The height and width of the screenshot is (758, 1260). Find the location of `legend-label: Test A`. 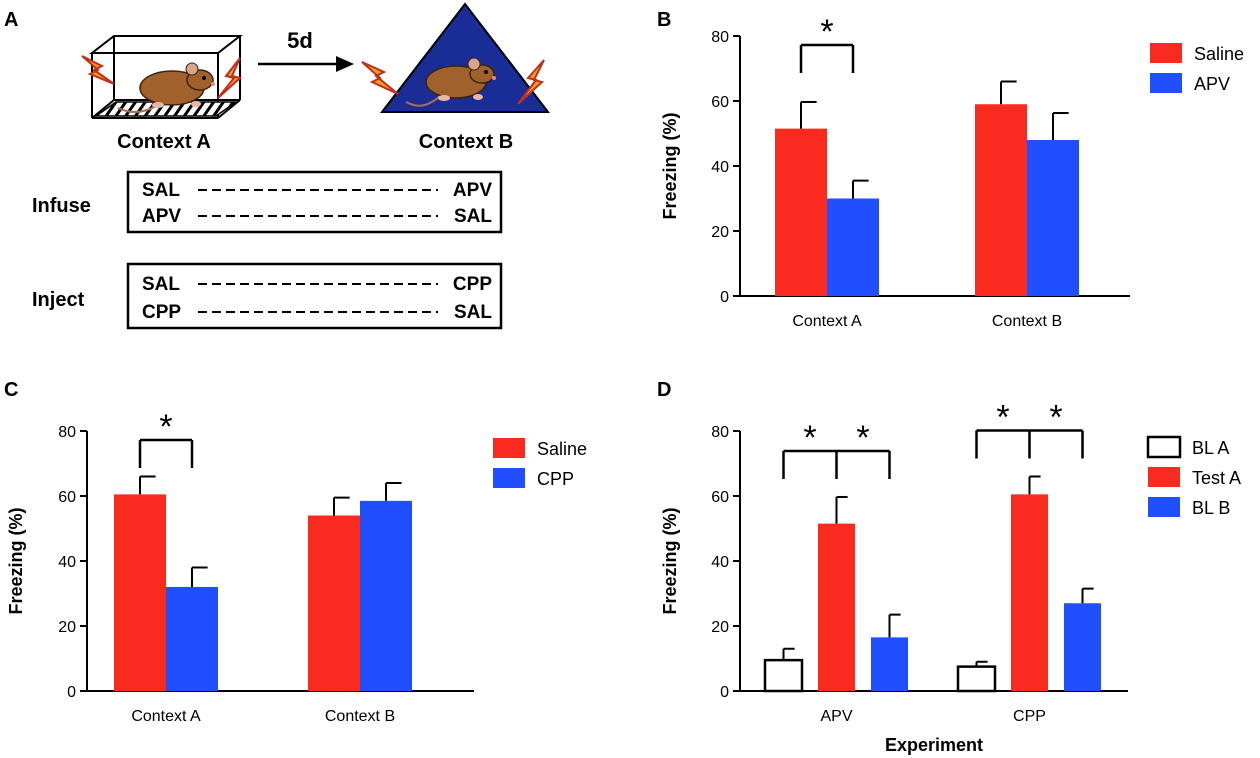

legend-label: Test A is located at coordinates (1216, 478).